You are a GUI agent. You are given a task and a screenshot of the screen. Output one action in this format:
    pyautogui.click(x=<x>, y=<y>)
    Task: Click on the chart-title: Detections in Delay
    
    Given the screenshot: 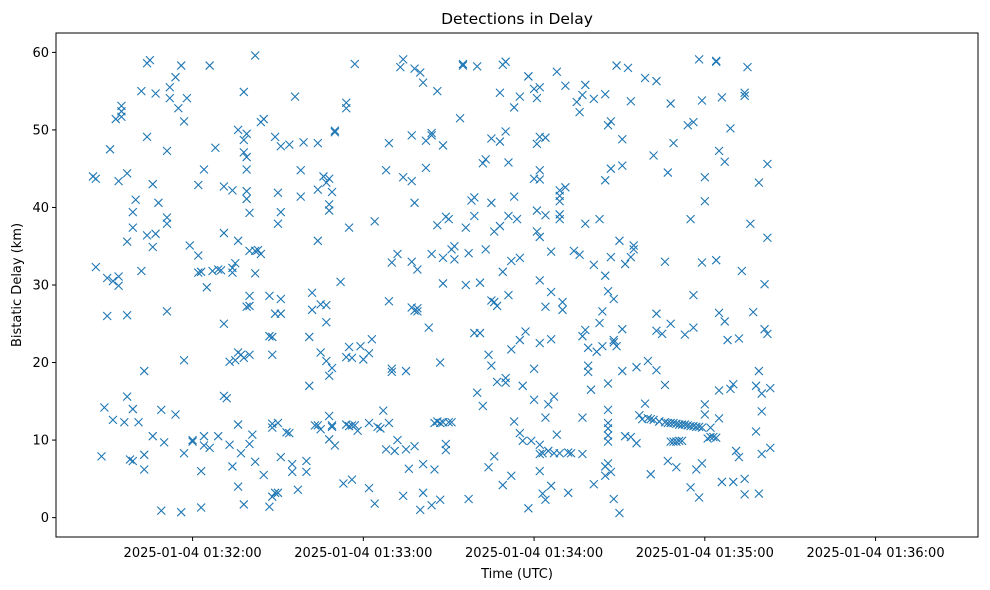 What is the action you would take?
    pyautogui.click(x=517, y=19)
    